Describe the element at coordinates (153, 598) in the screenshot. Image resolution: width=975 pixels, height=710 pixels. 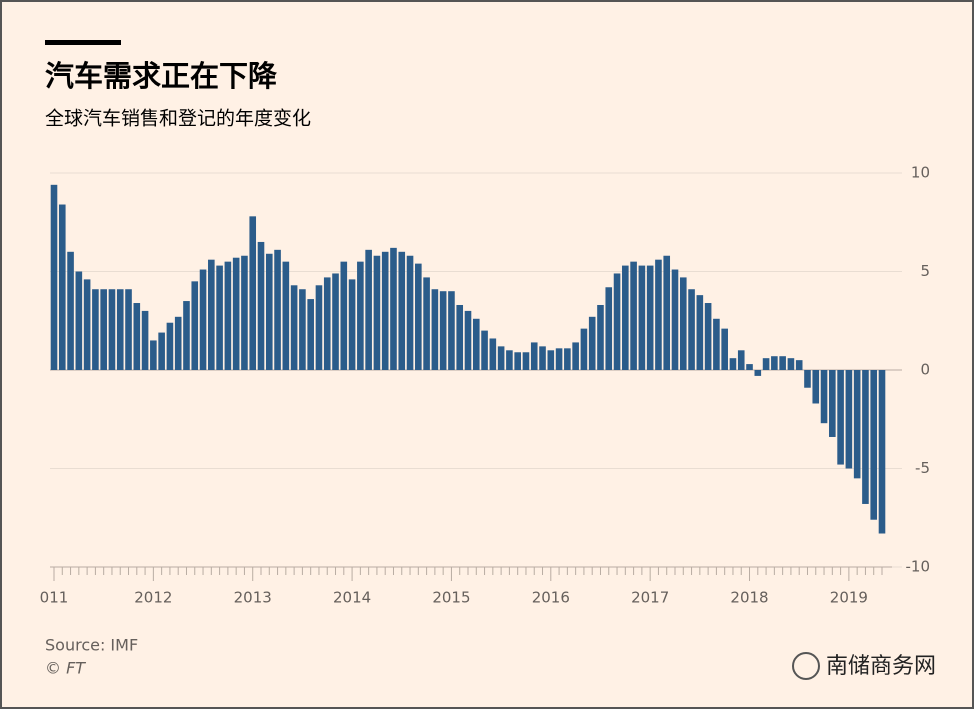
I see `x-tick-label: 2012` at that location.